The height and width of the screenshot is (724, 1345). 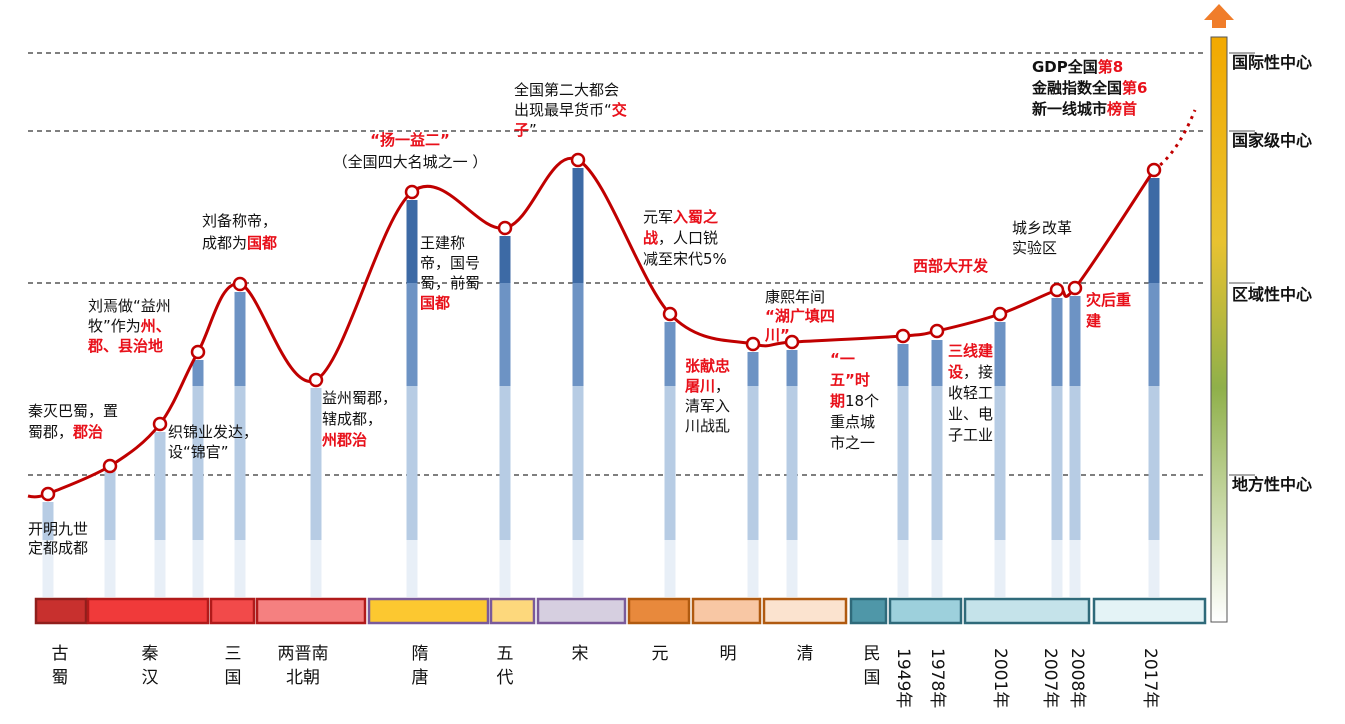 I want to click on annotation-a2: 秦灭巴蜀，置蜀郡，郡治, so click(x=73, y=421).